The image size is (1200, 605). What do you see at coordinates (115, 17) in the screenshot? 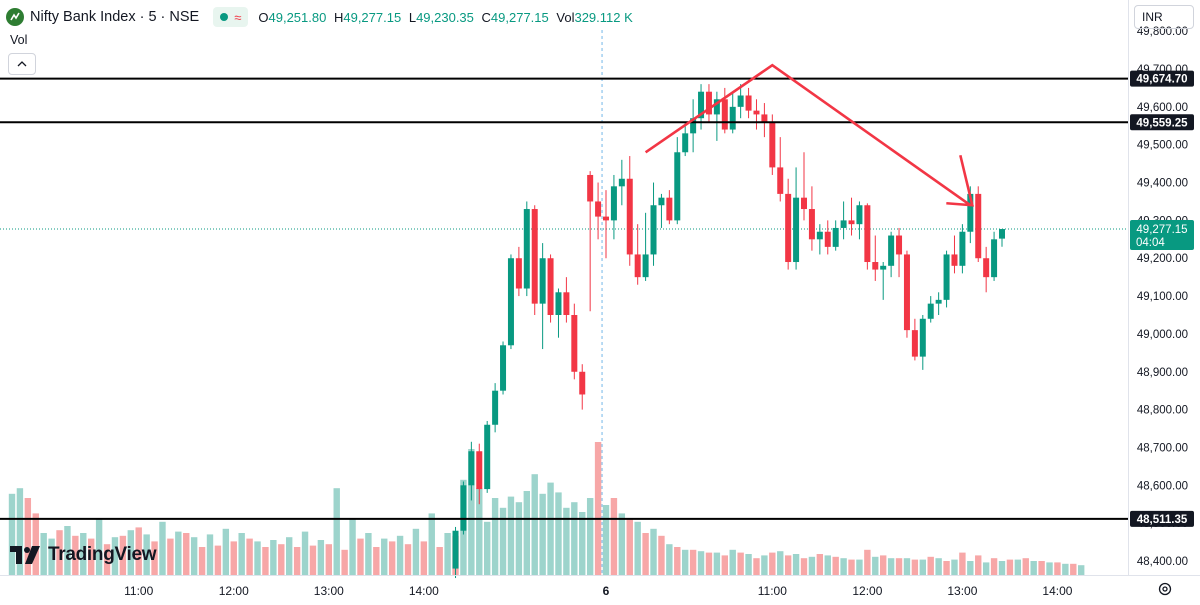
I see `symbol-title: Nifty Bank Index · 5 · NSE` at bounding box center [115, 17].